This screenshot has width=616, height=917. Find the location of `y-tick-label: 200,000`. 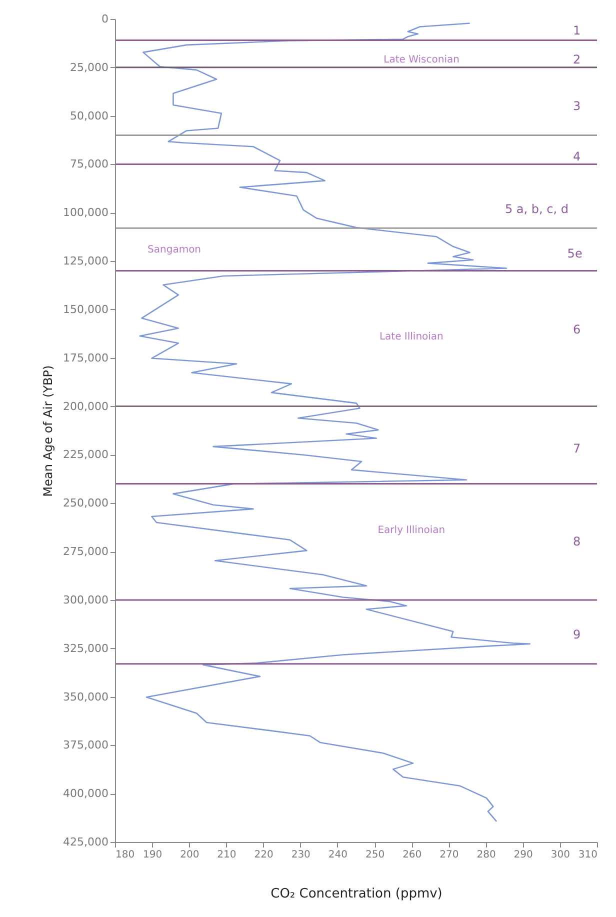

y-tick-label: 200,000 is located at coordinates (85, 406).